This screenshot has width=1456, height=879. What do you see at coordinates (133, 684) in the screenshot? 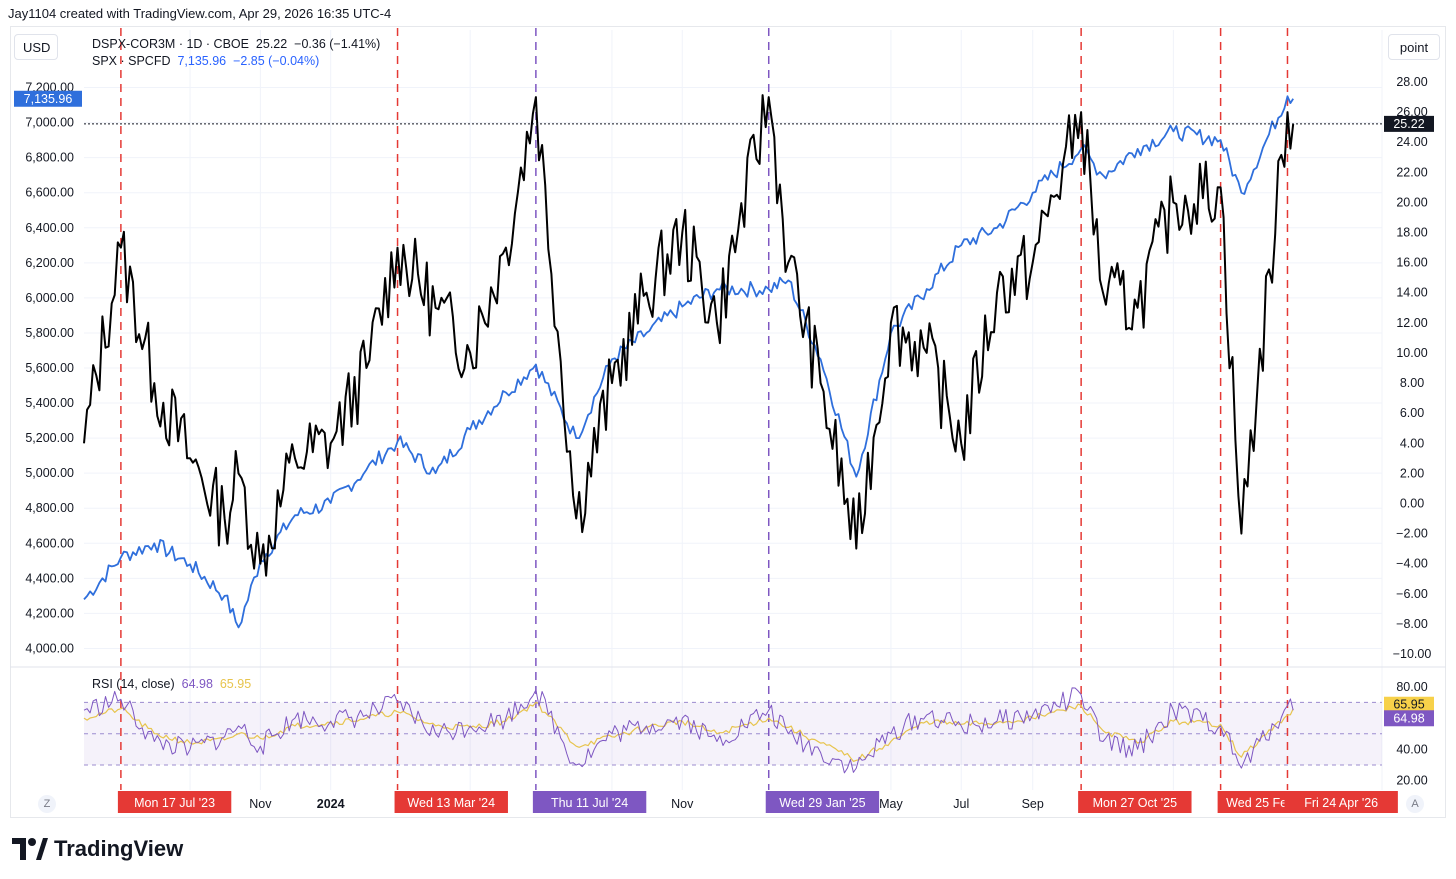
I see `rsi-label: RSI (14, close)` at bounding box center [133, 684].